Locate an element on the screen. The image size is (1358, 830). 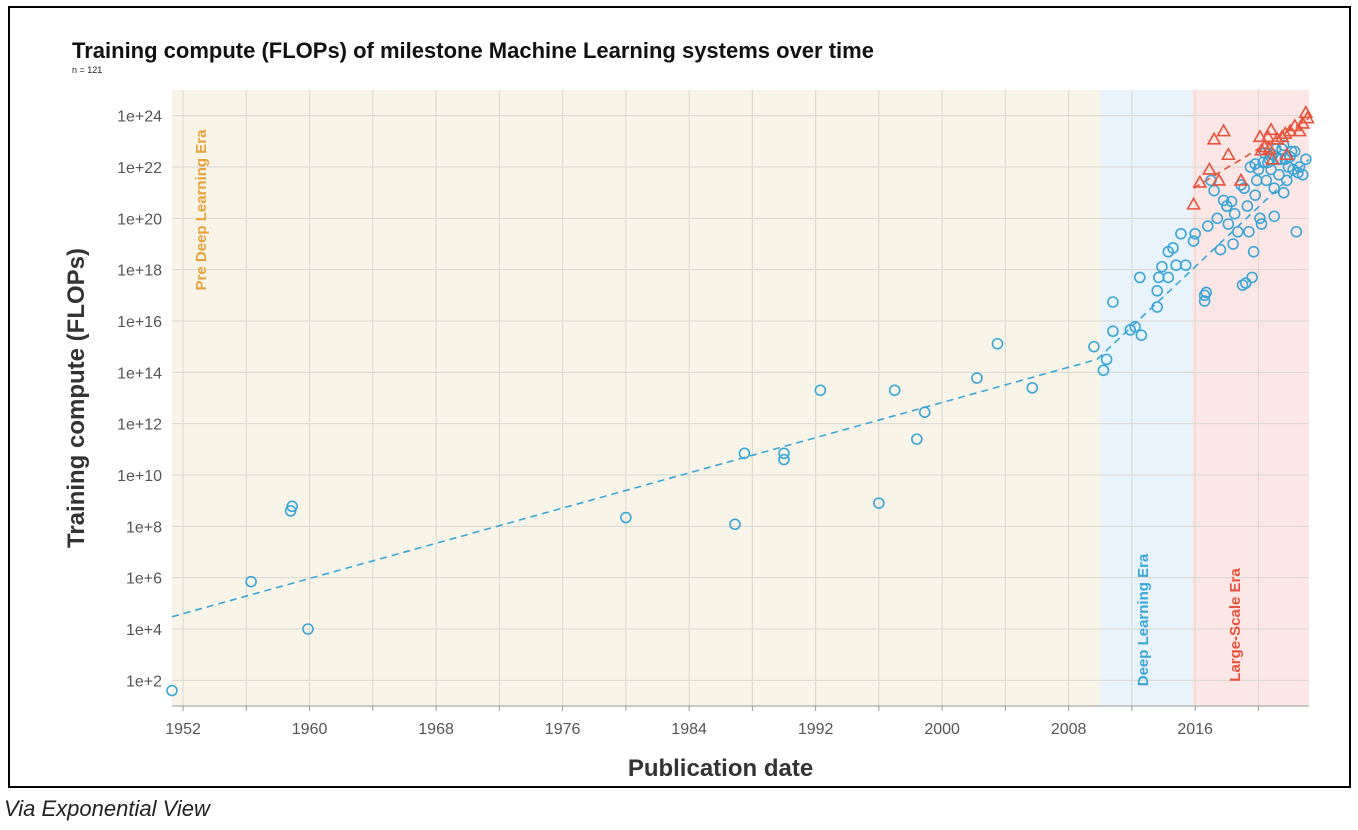
y-tick-label: 1e+10 is located at coordinates (139, 476).